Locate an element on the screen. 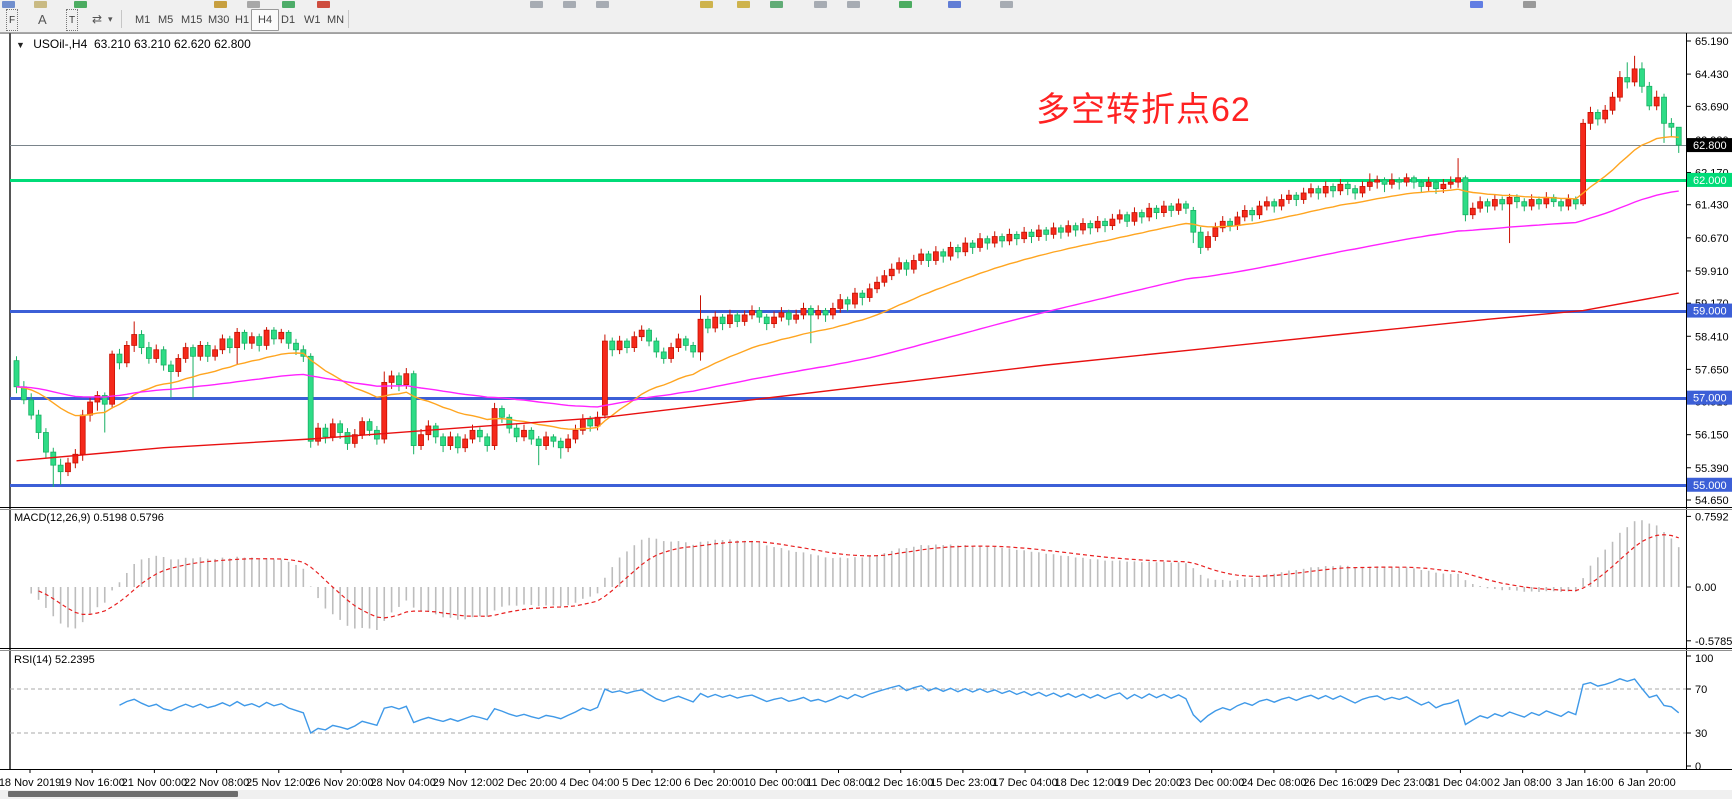  price-chip-62.800: 62.800 is located at coordinates (1709, 145).